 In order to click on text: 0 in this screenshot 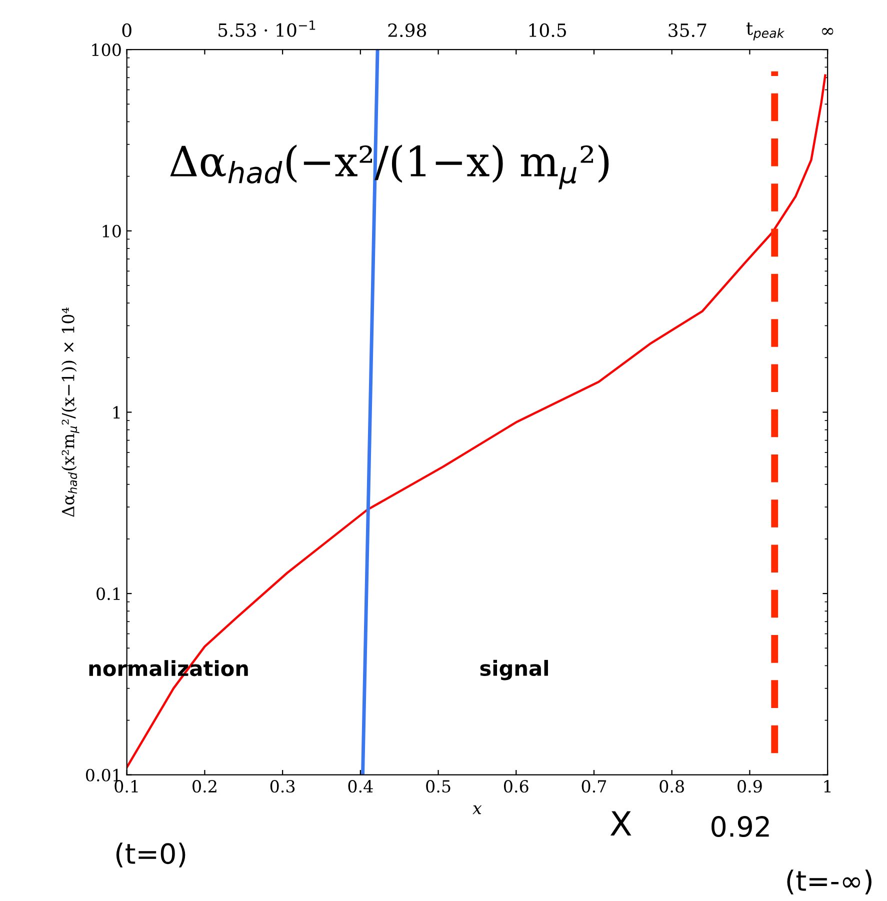, I will do `click(127, 30)`.